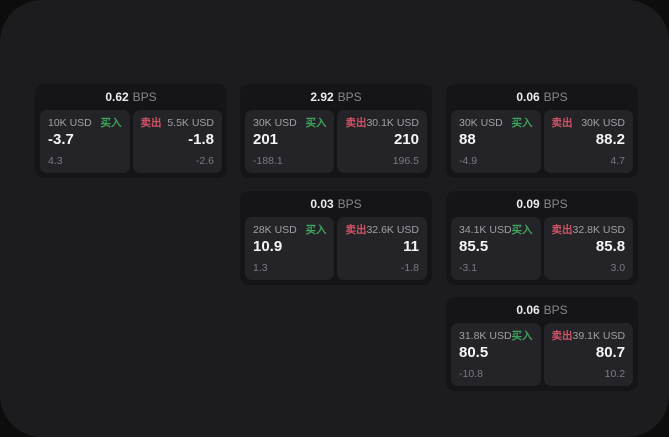 The image size is (669, 437). Describe the element at coordinates (266, 139) in the screenshot. I see `buy-price: 201` at that location.